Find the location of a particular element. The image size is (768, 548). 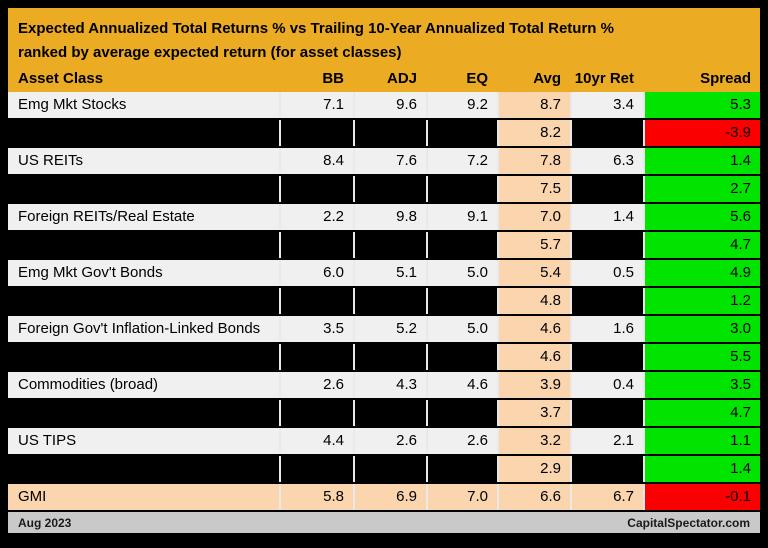

column-header-avg: Avg is located at coordinates (533, 79).